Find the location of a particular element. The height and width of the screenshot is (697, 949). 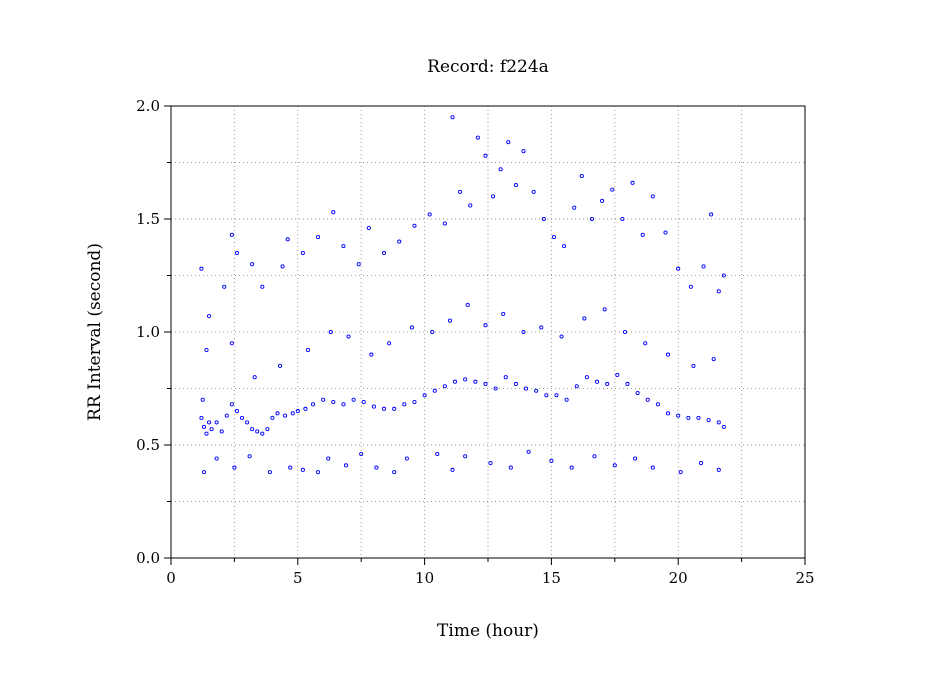

y-tick-label: 0.0 is located at coordinates (148, 558).